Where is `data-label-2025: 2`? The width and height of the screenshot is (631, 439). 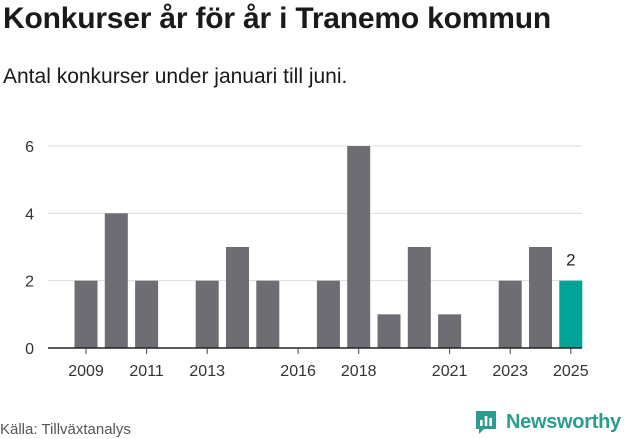
data-label-2025: 2 is located at coordinates (570, 260).